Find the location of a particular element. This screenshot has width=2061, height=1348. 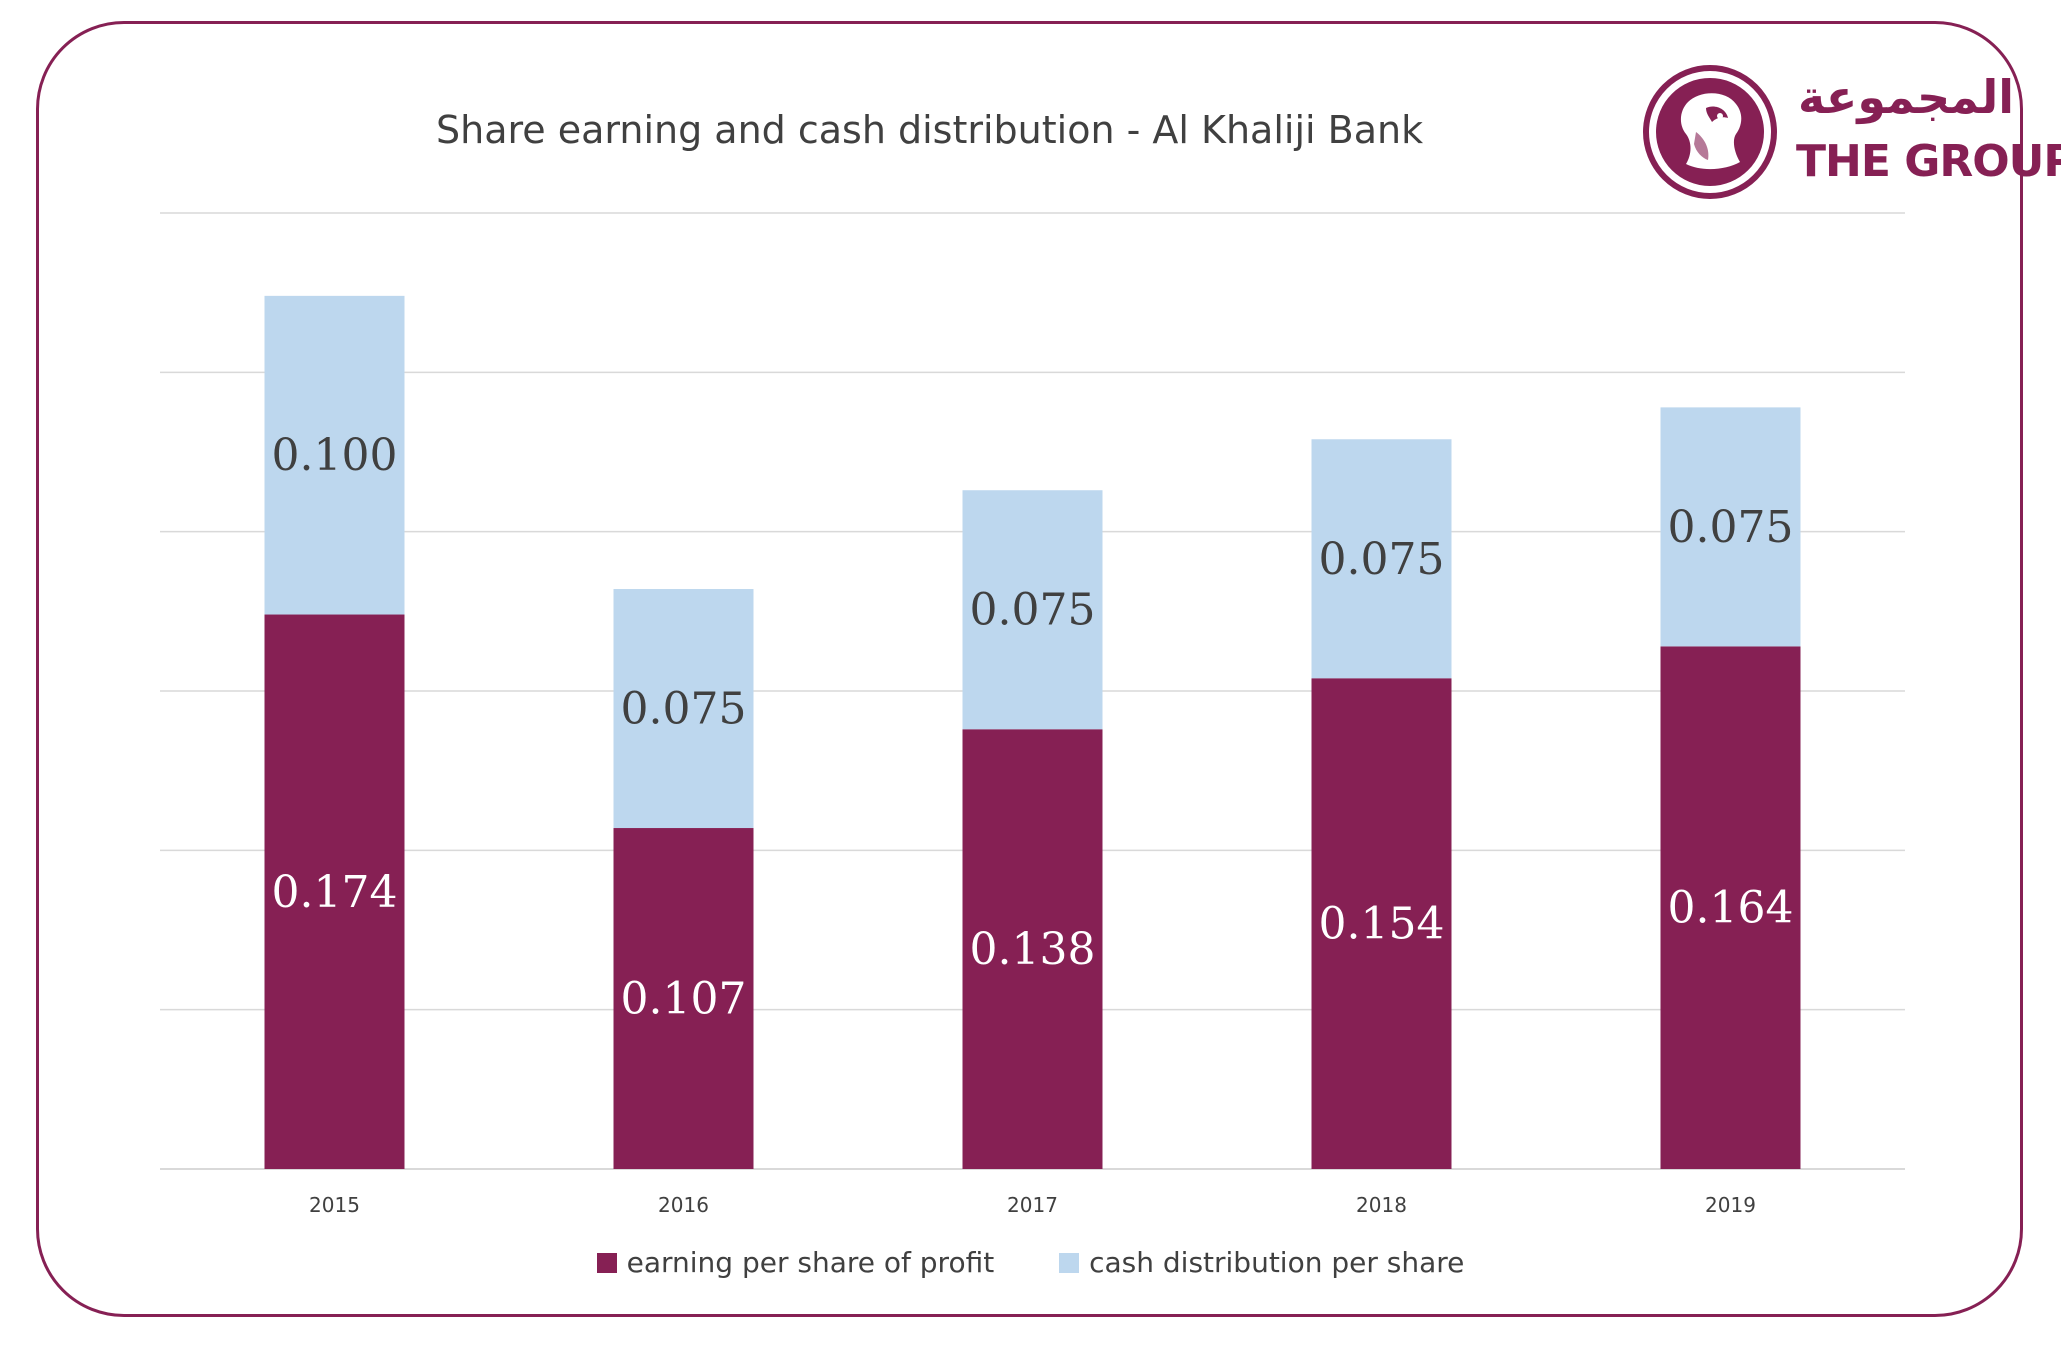

x-tick-label-2015: 2015 is located at coordinates (334, 1205).